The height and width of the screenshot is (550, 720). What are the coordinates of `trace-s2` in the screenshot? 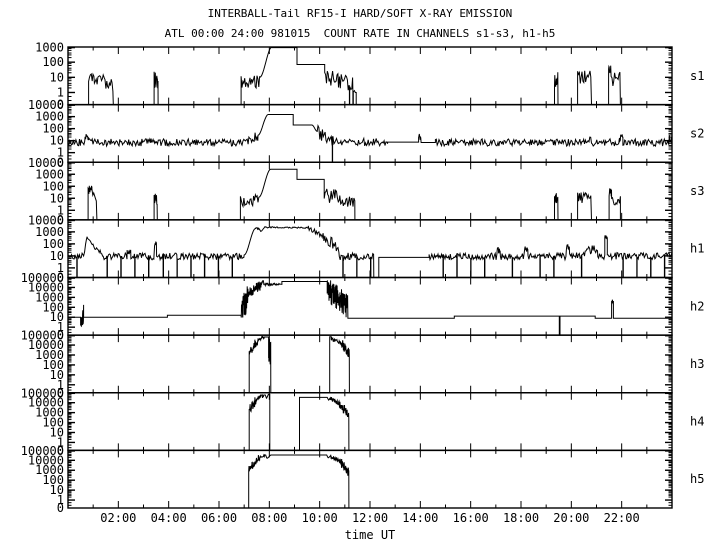 It's located at (370, 138).